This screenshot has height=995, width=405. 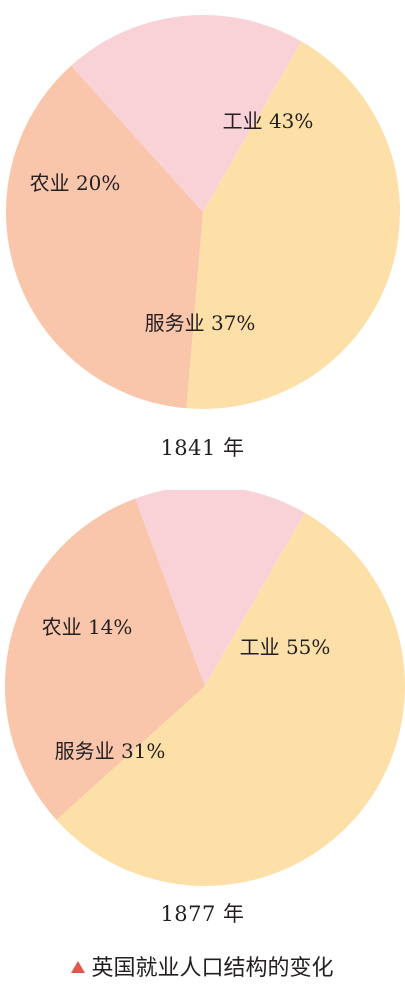 What do you see at coordinates (285, 647) in the screenshot?
I see `pie-1877-label-industry: 工业 55%` at bounding box center [285, 647].